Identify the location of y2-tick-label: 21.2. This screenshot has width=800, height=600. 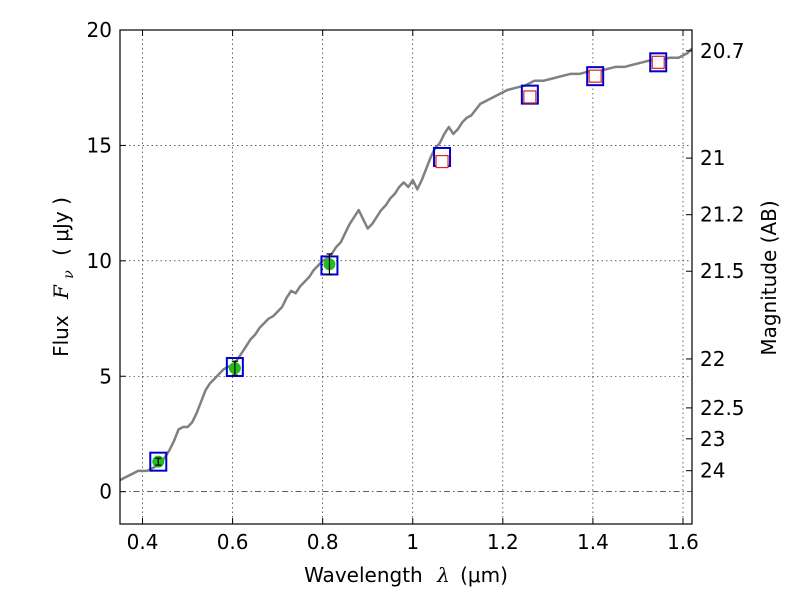
(722, 215).